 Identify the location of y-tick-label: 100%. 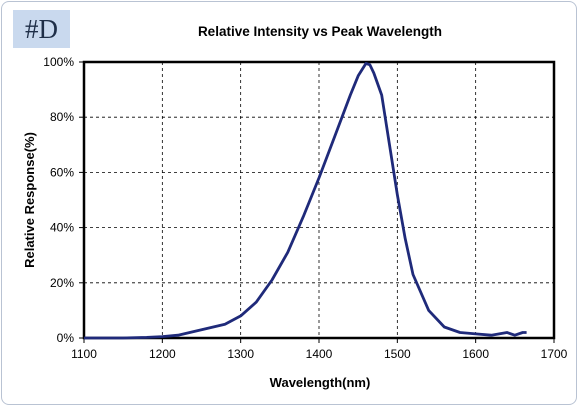
(58, 62).